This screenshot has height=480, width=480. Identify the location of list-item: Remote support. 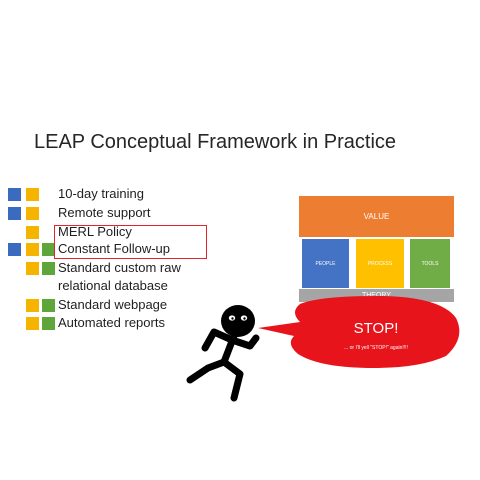
(104, 212).